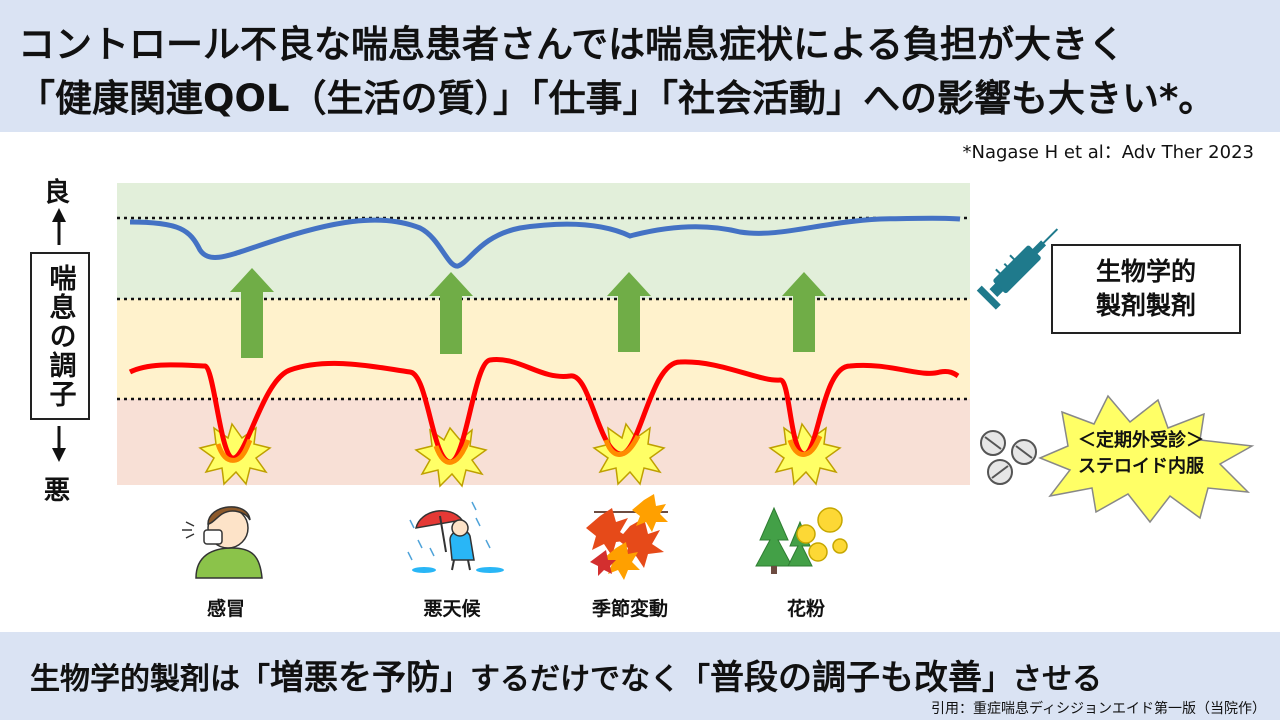 The width and height of the screenshot is (1280, 720). What do you see at coordinates (59, 226) in the screenshot?
I see `axis-up-arrow` at bounding box center [59, 226].